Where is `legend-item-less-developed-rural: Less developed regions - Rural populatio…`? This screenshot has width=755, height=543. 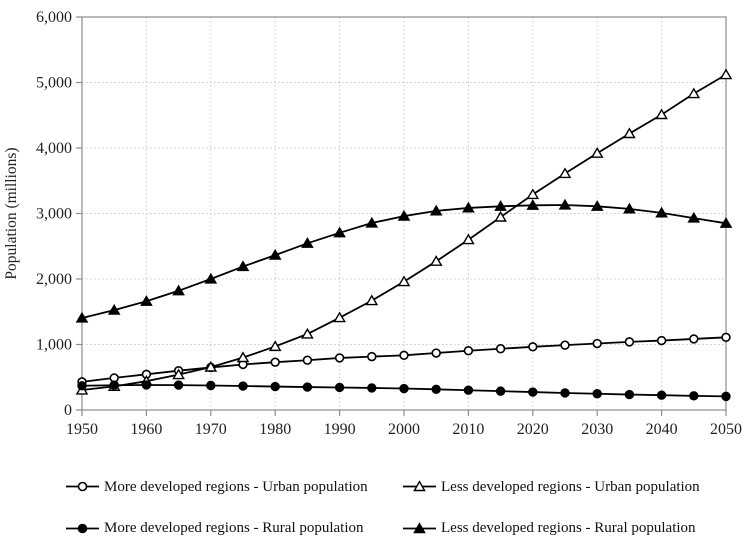
legend-item-less-developed-rural: Less developed regions - Rural populatio… is located at coordinates (579, 528).